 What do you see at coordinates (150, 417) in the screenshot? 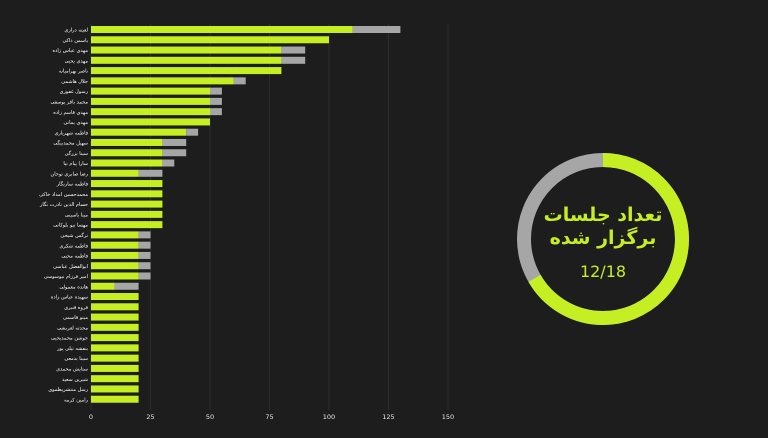
I see `x-tick-label: 25` at bounding box center [150, 417].